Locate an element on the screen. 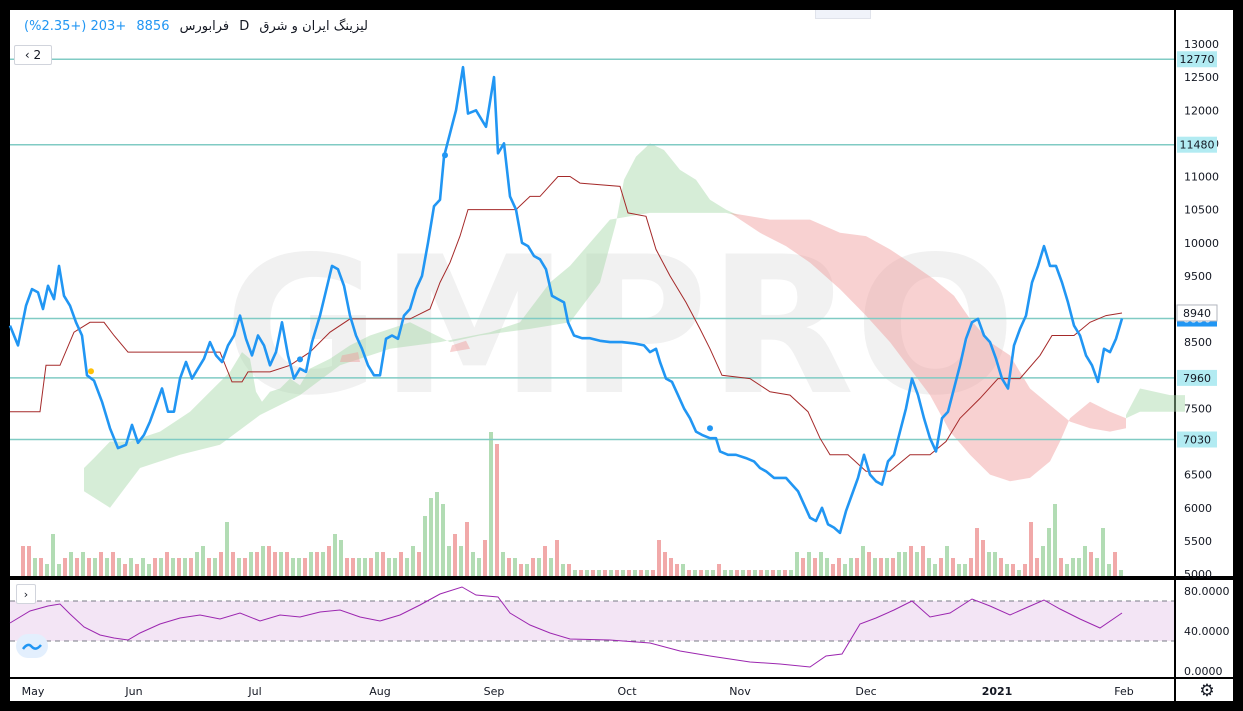 The width and height of the screenshot is (1243, 711). rsi-band is located at coordinates (592, 621).